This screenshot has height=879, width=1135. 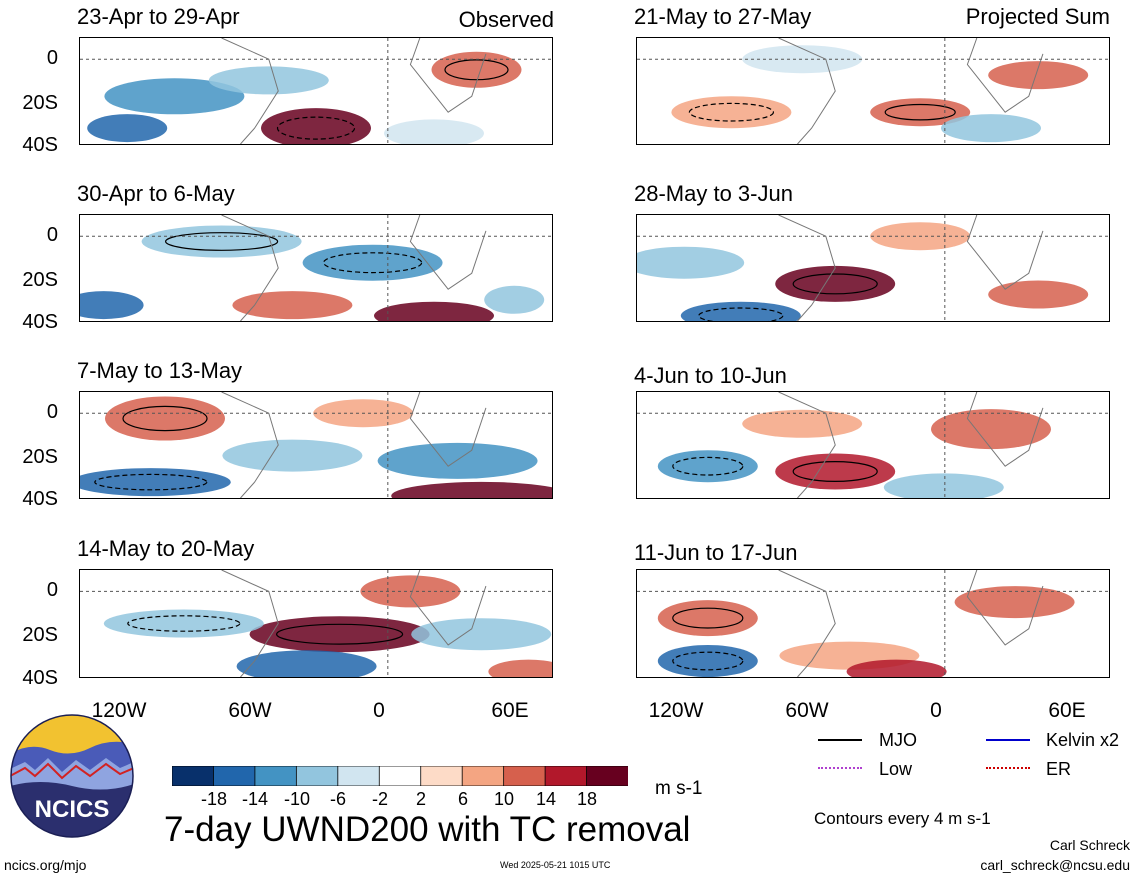 What do you see at coordinates (840, 768) in the screenshot?
I see `legend-line-low` at bounding box center [840, 768].